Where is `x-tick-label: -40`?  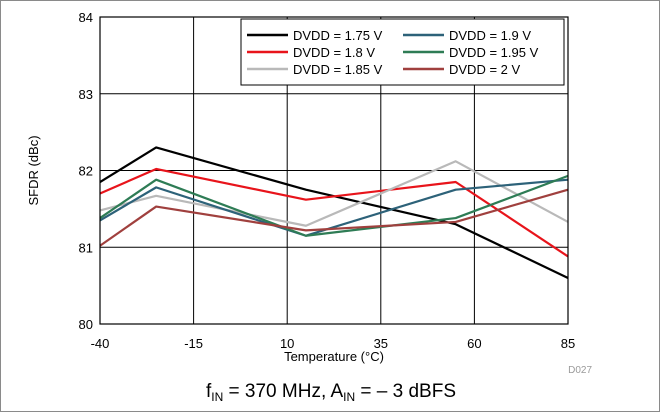 x-tick-label: -40 is located at coordinates (100, 343).